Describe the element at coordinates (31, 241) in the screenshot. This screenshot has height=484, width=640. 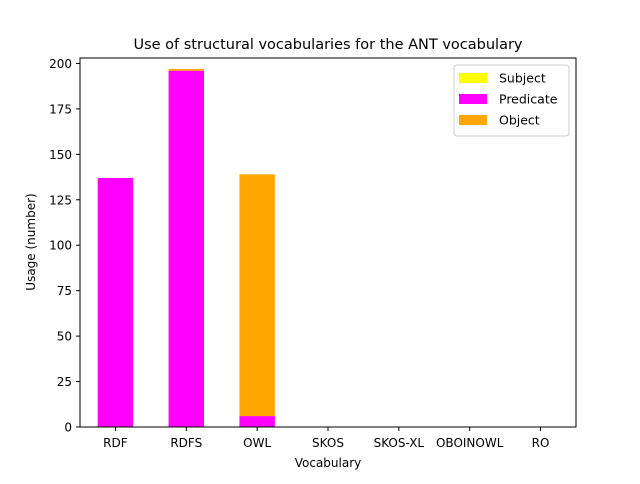
I see `y-axis-label: Usage (number)` at that location.